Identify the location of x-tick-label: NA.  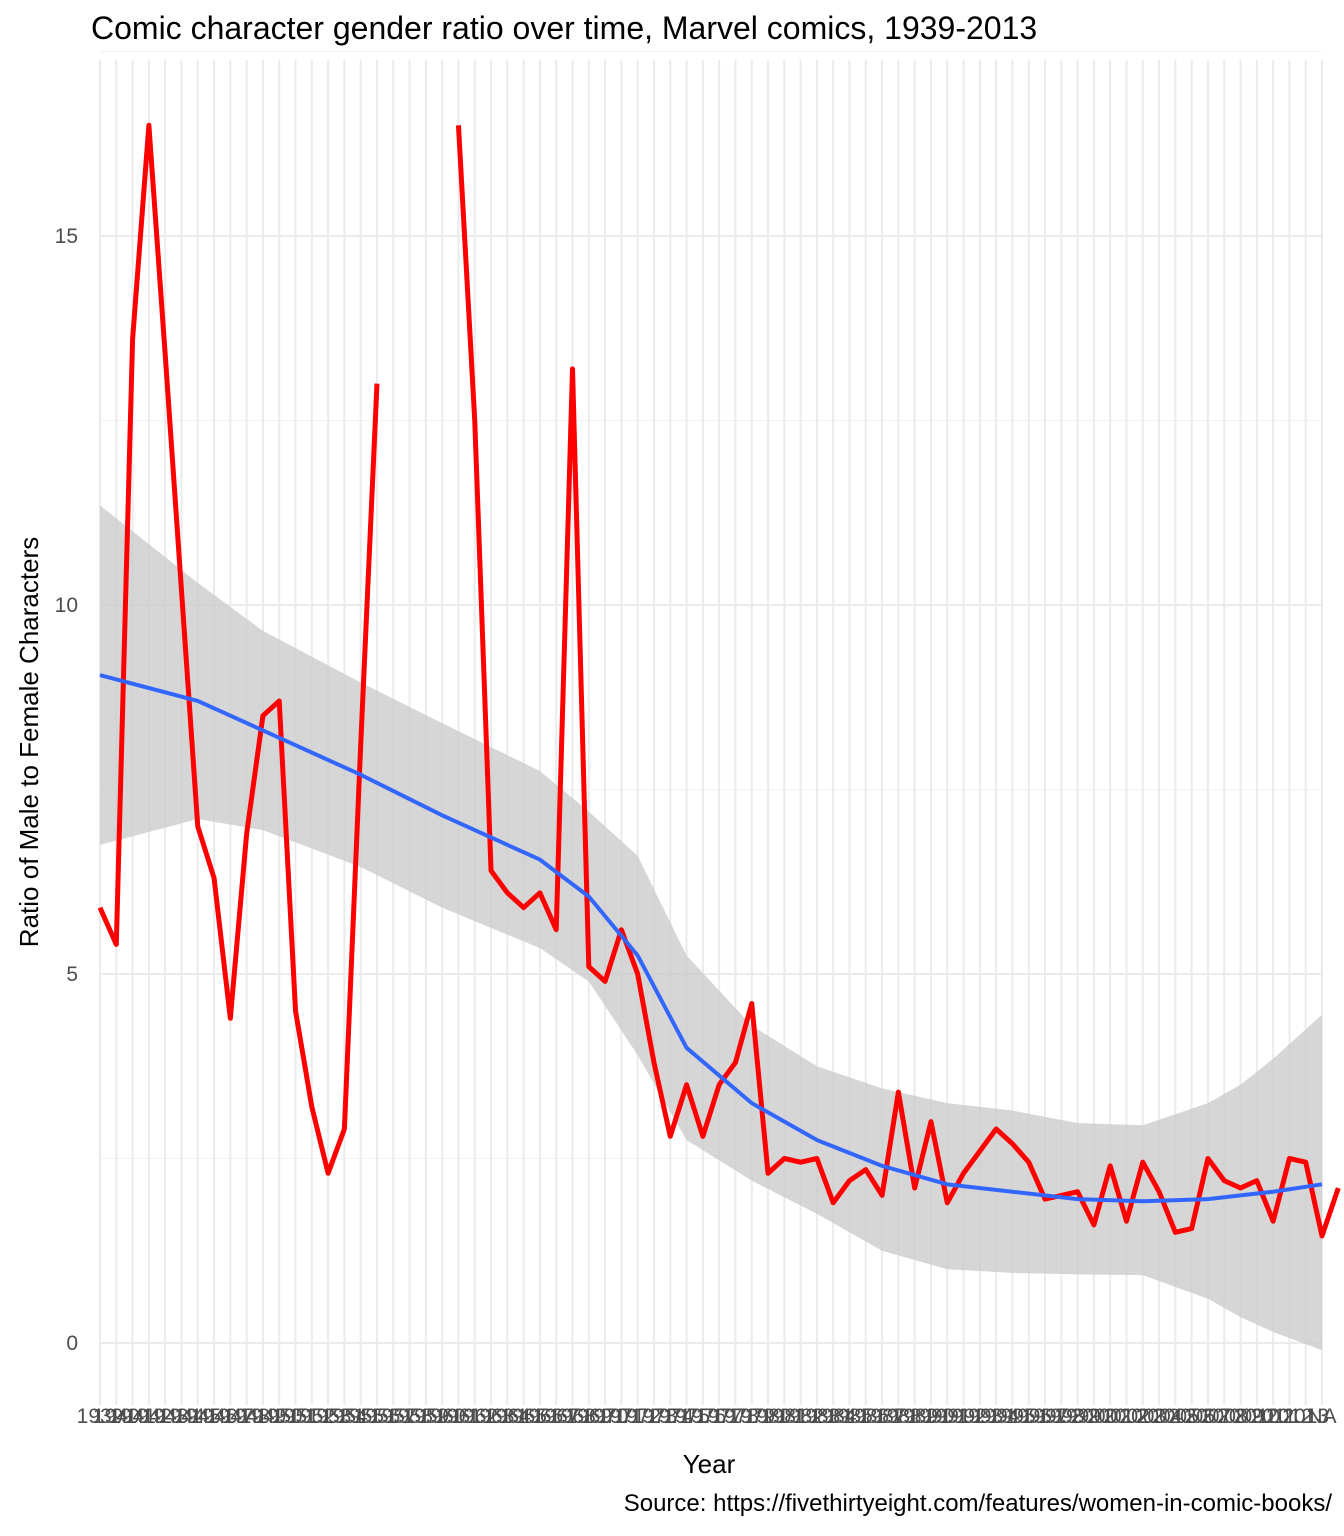
(1321, 1416).